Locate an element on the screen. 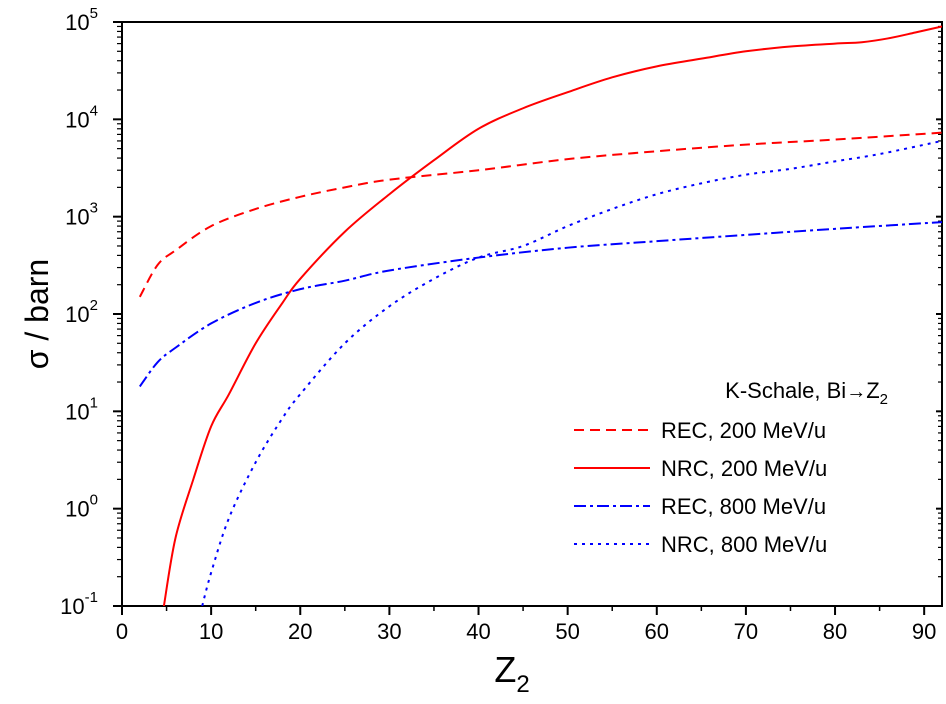 The image size is (946, 704). legend-title: K-Schale, Bi→Z2 is located at coordinates (806, 393).